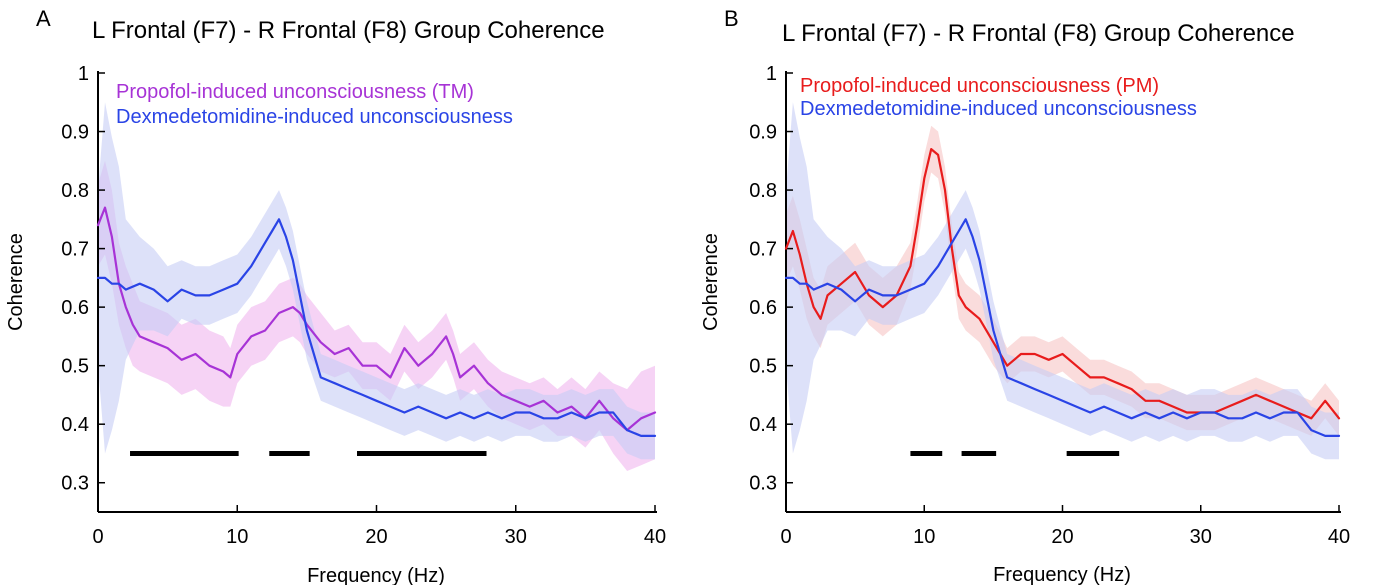 This screenshot has width=1373, height=585. What do you see at coordinates (731, 18) in the screenshot?
I see `panel-label: B` at bounding box center [731, 18].